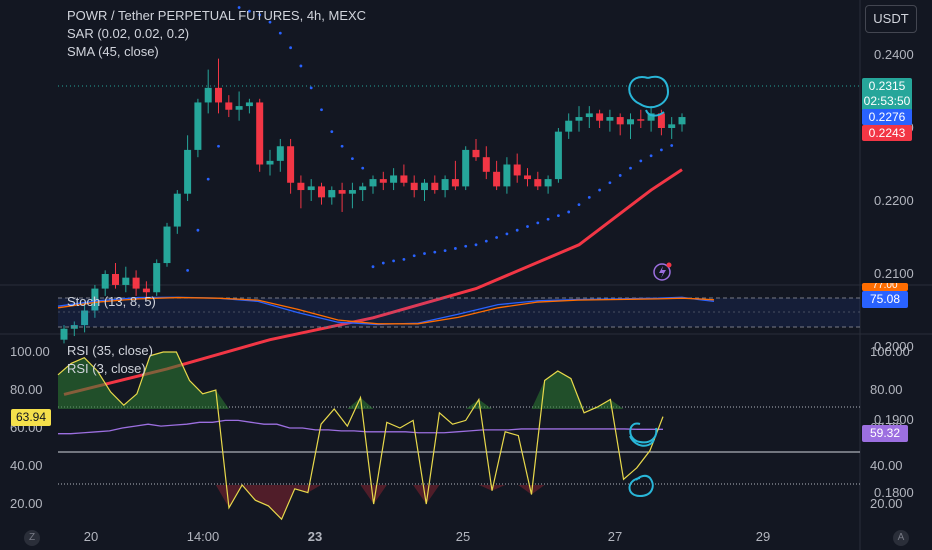  I want to click on rsi-35-legend: RSI (35, close), so click(110, 350).